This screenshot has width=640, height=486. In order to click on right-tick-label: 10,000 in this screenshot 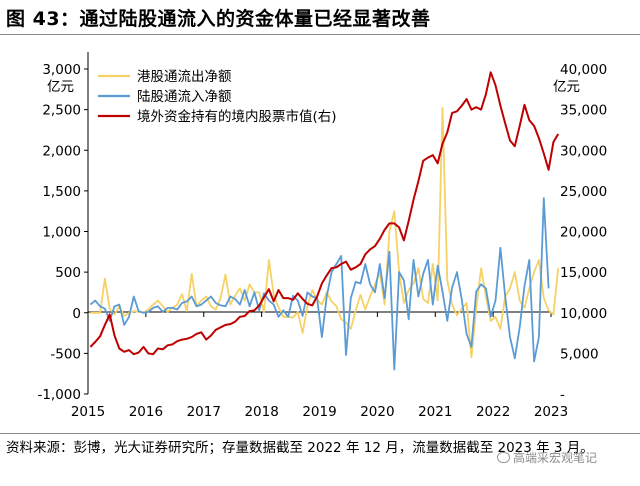, I will do `click(583, 314)`.